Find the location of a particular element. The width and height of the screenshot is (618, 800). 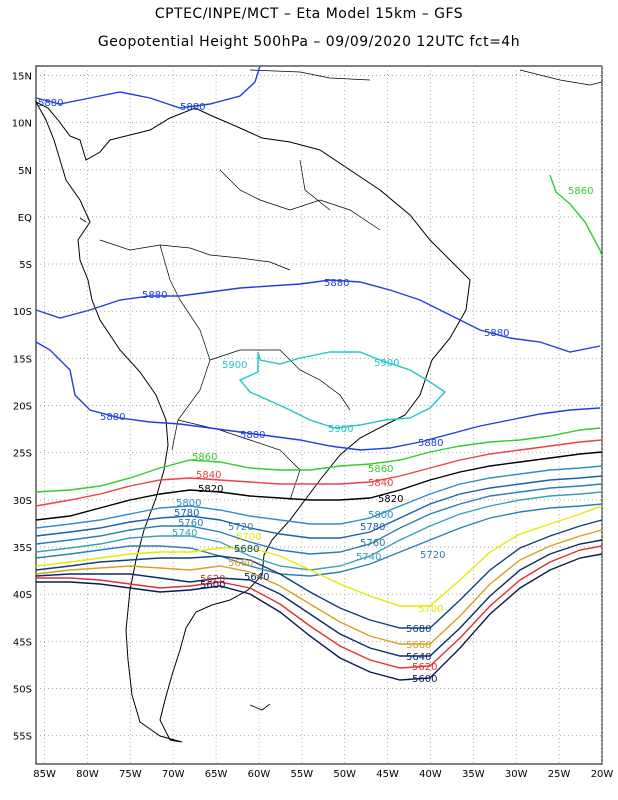

lon-tick-label: 20W is located at coordinates (602, 774).